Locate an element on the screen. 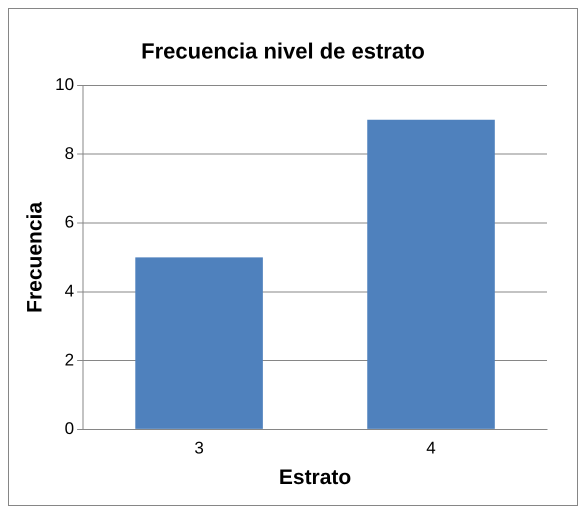 Image resolution: width=587 pixels, height=516 pixels. y-axis-title: Frecuencia is located at coordinates (34, 257).